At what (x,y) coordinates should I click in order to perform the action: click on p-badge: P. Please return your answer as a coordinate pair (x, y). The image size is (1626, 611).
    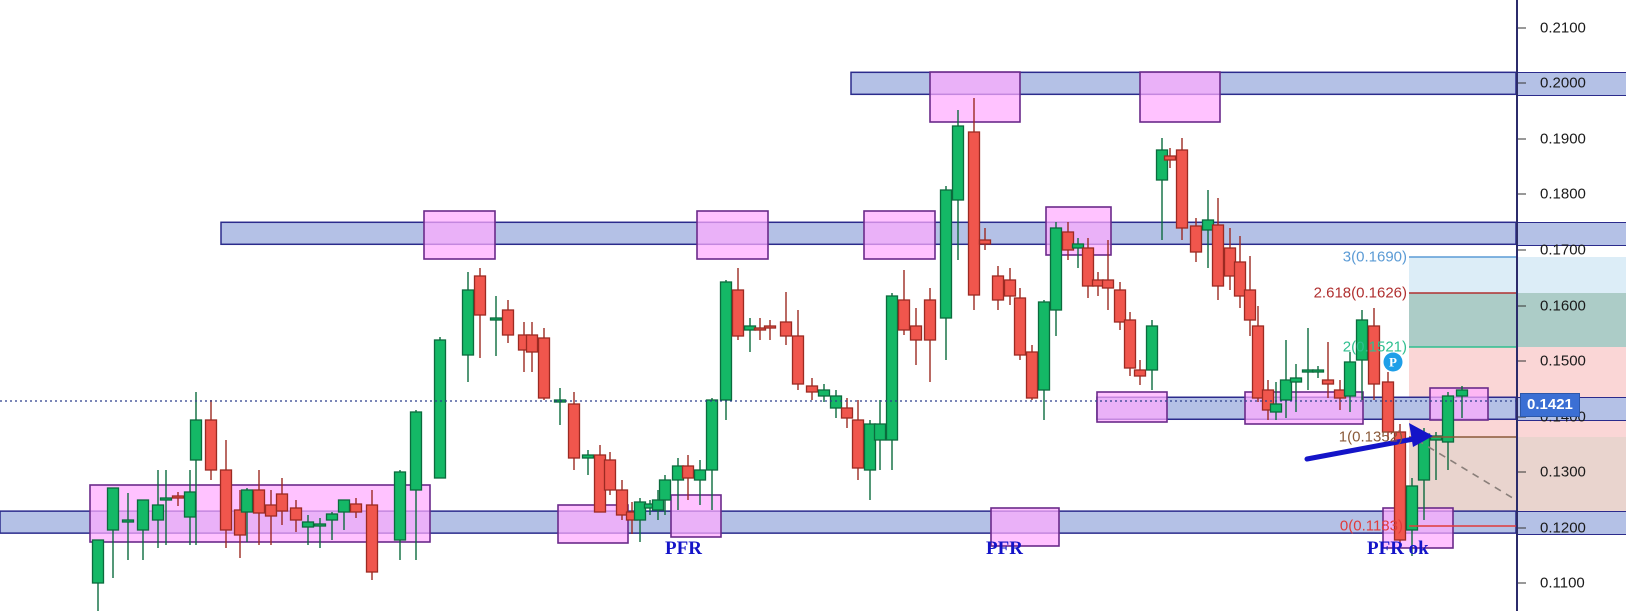
    Looking at the image, I should click on (1393, 362).